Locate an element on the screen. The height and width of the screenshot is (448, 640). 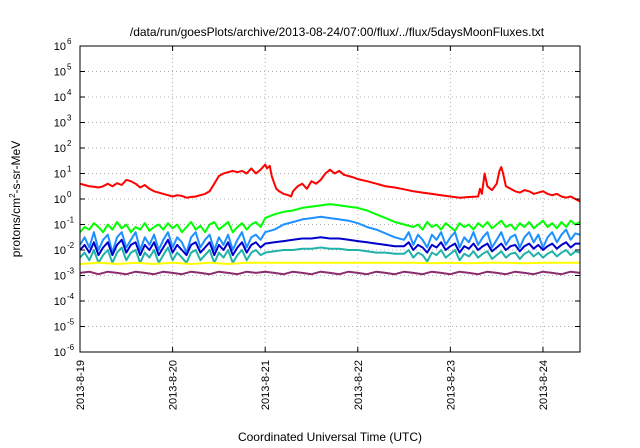
y-tick-exponent: 3 is located at coordinates (69, 118).